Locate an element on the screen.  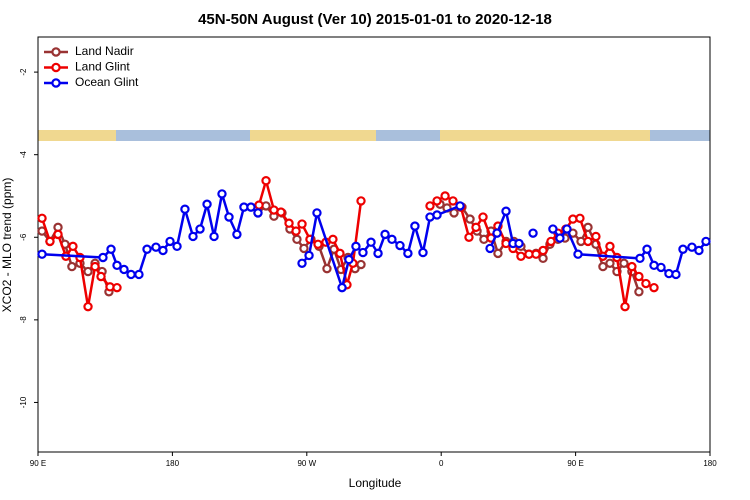
y-tick-label: -4 is located at coordinates (23, 155).